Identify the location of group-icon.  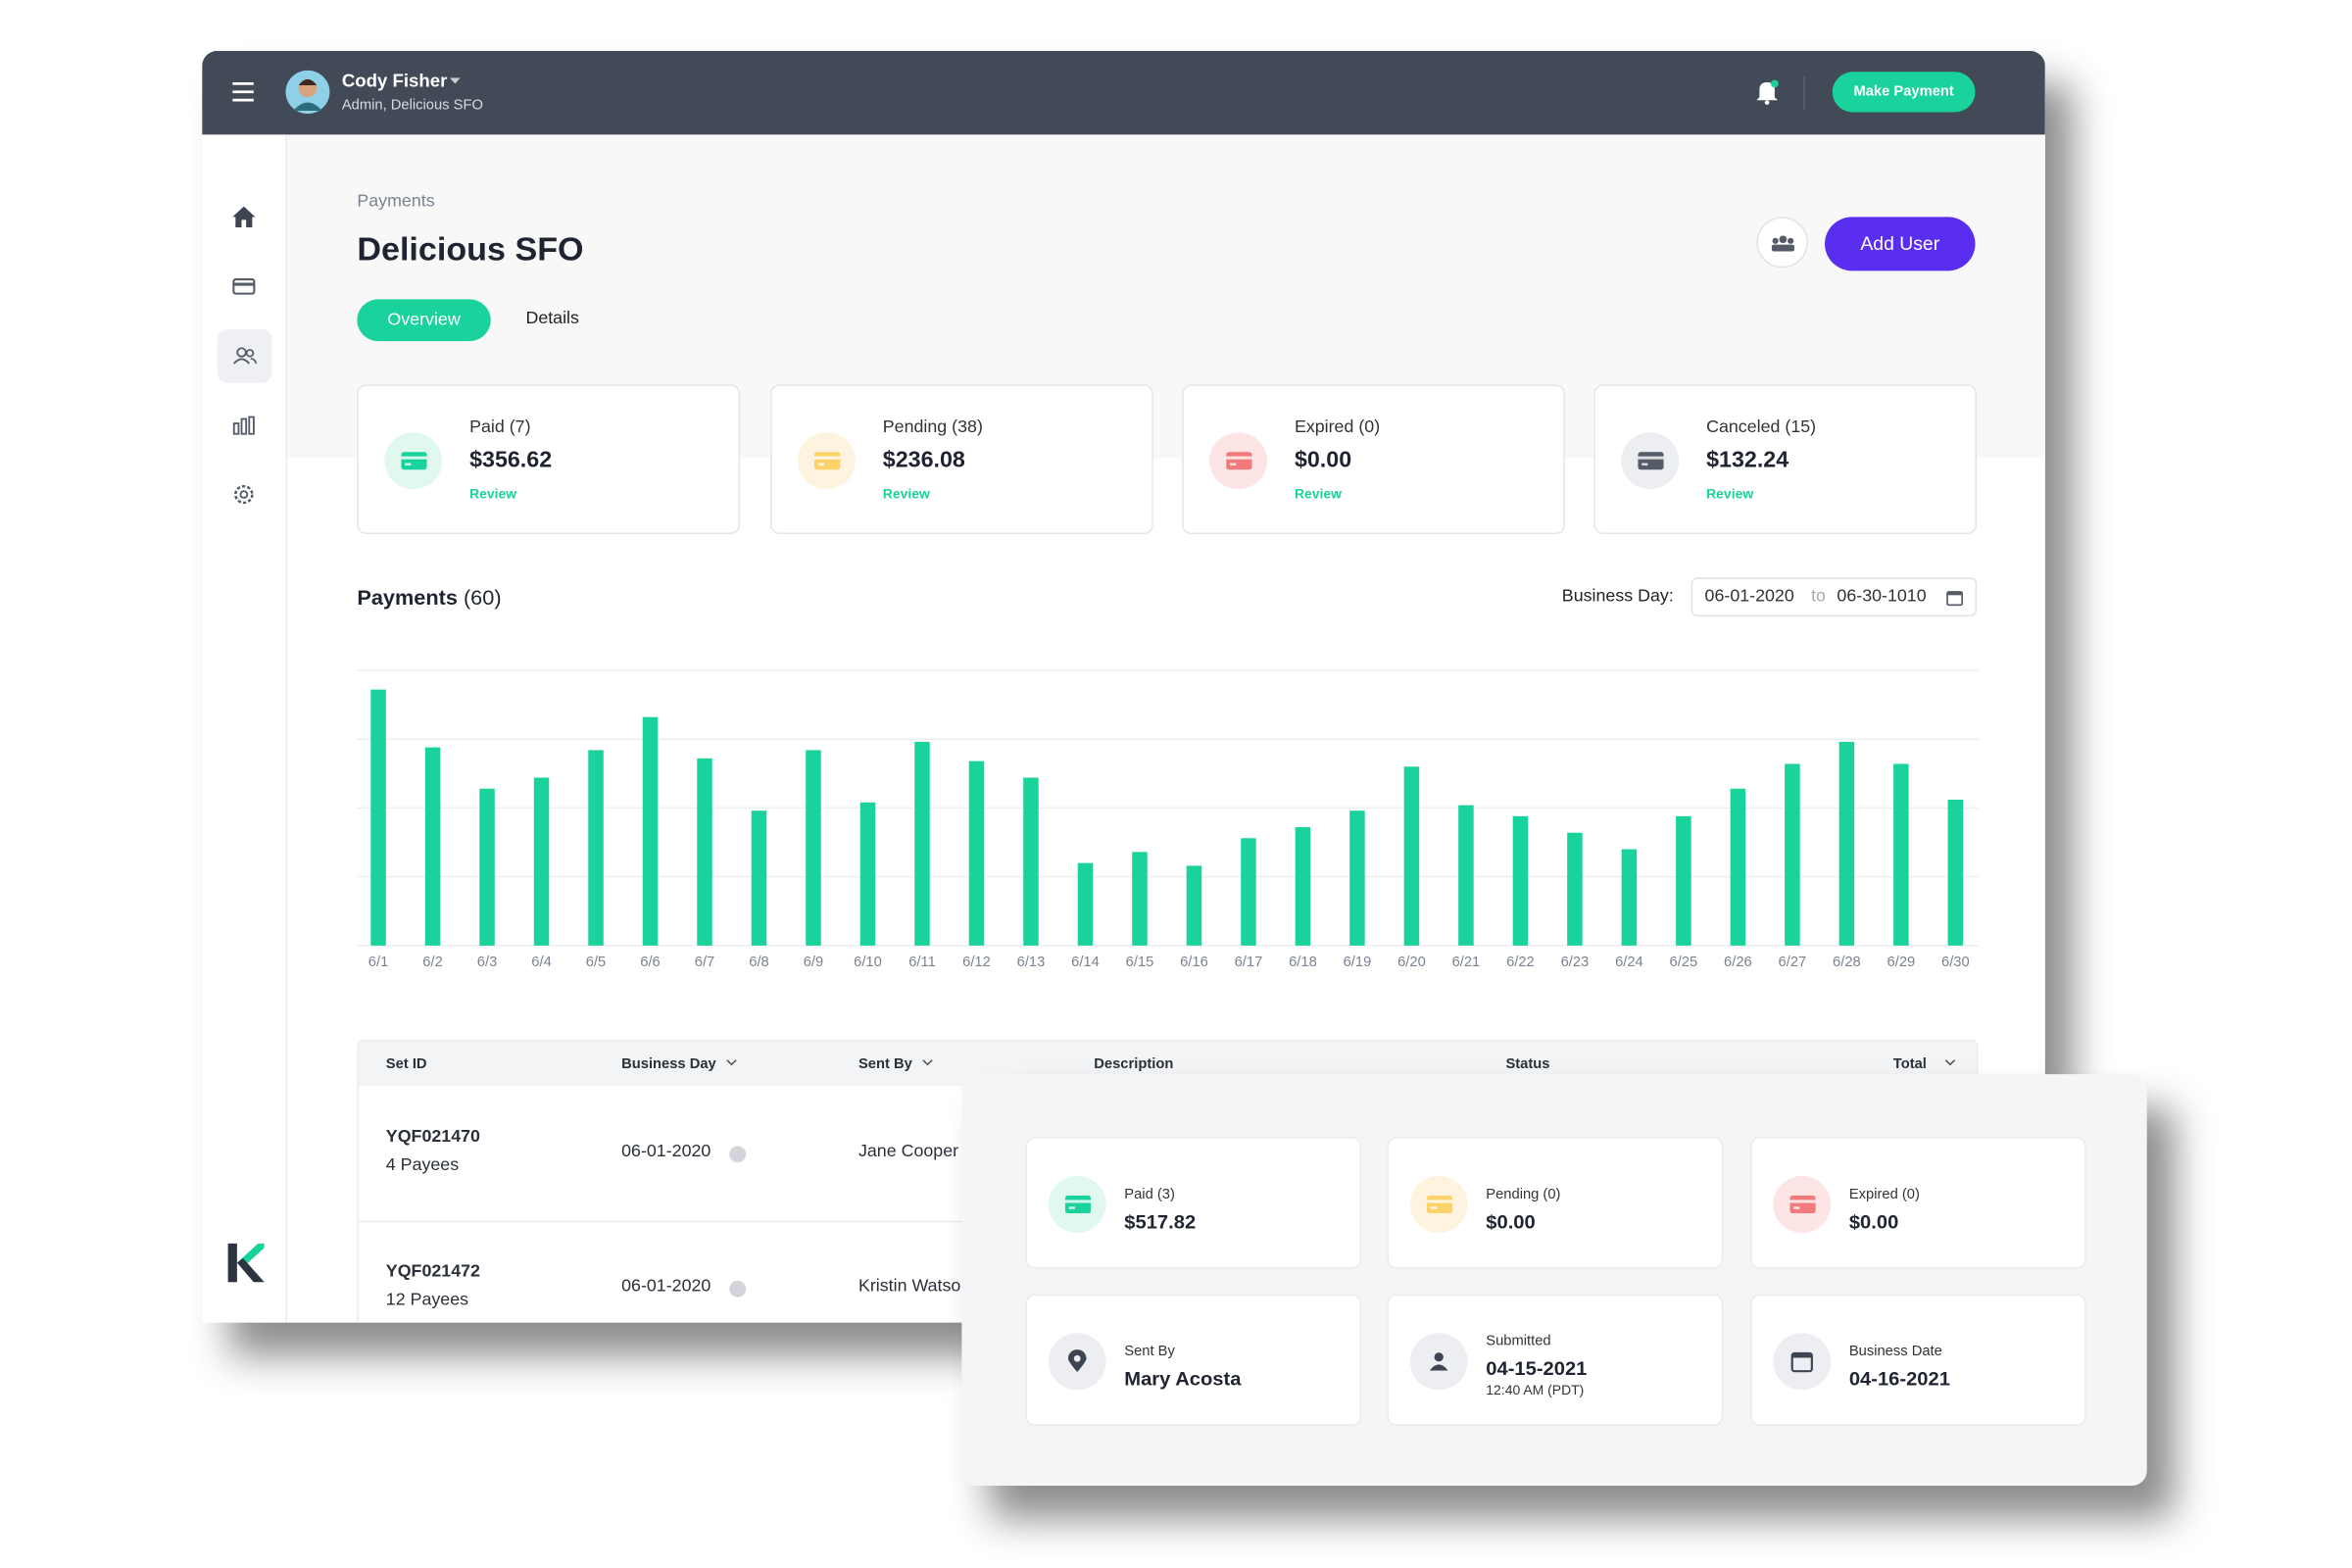
(1783, 243).